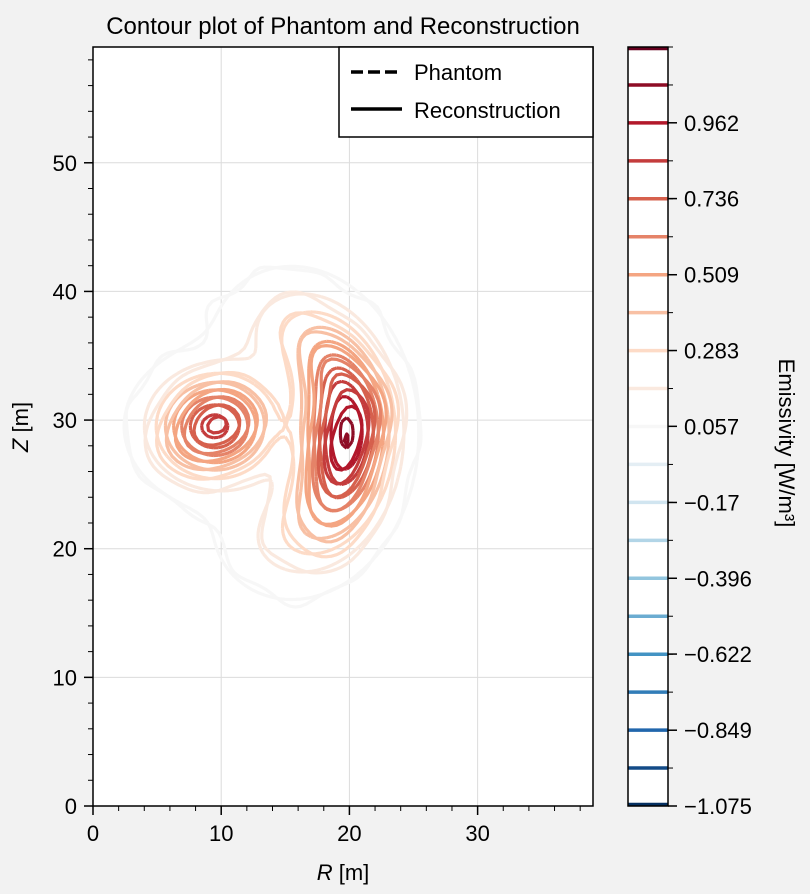 Image resolution: width=810 pixels, height=894 pixels. What do you see at coordinates (718, 730) in the screenshot?
I see `colorbar-tick-label: −0.849` at bounding box center [718, 730].